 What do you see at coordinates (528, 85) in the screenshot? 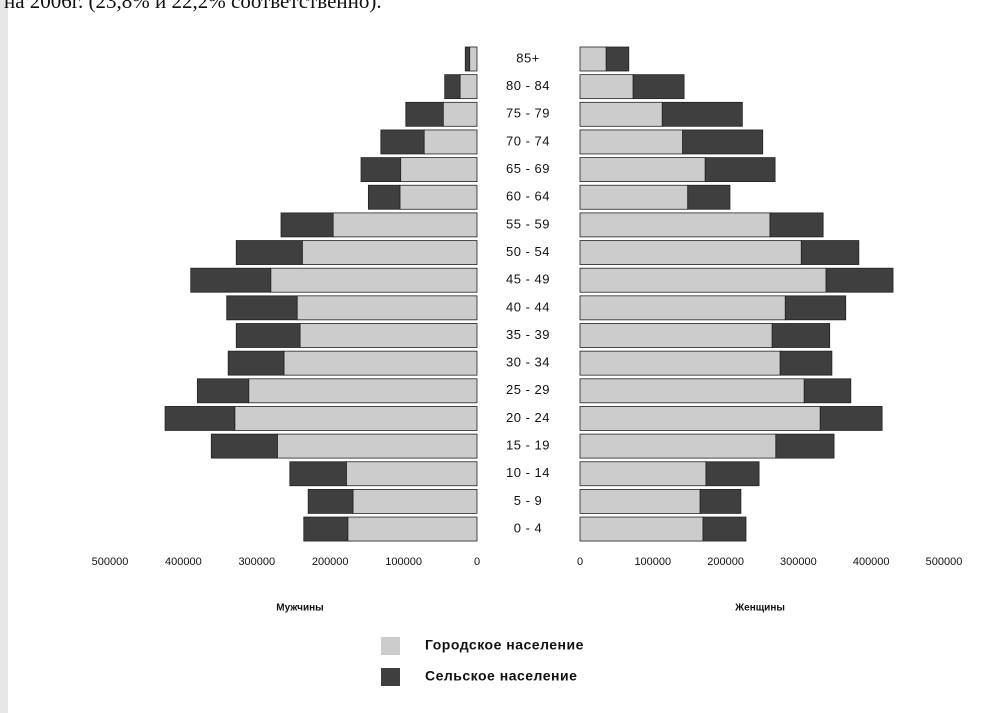
I see `age-label: 80 - 84` at bounding box center [528, 85].